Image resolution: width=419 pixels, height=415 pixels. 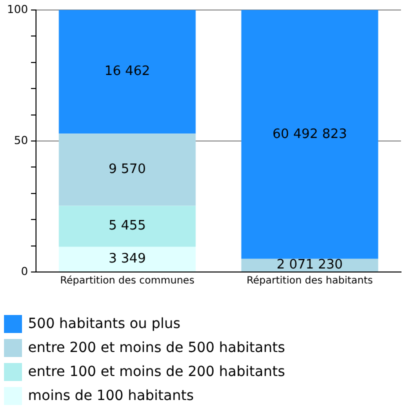 I want to click on annotation: 9 570, so click(x=127, y=170).